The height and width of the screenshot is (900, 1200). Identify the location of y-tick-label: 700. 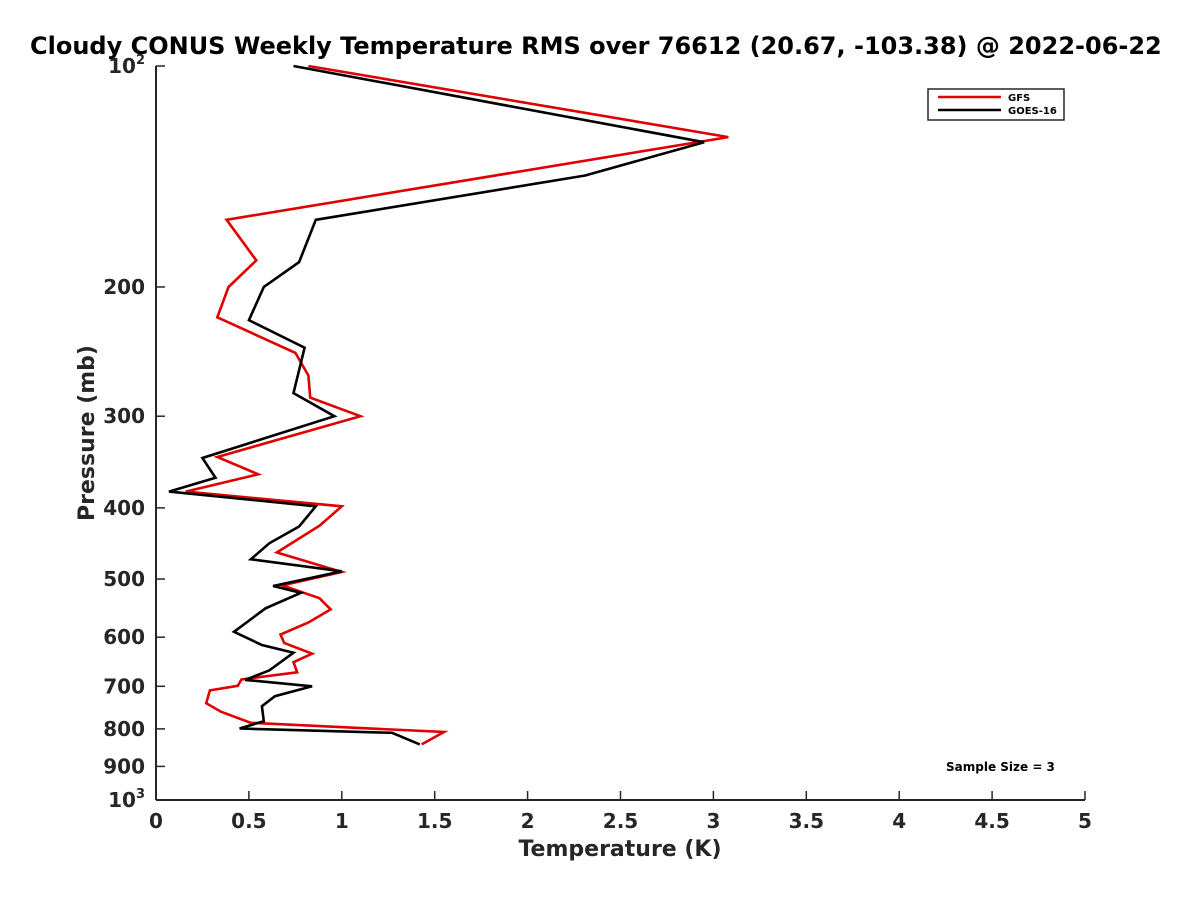
(124, 686).